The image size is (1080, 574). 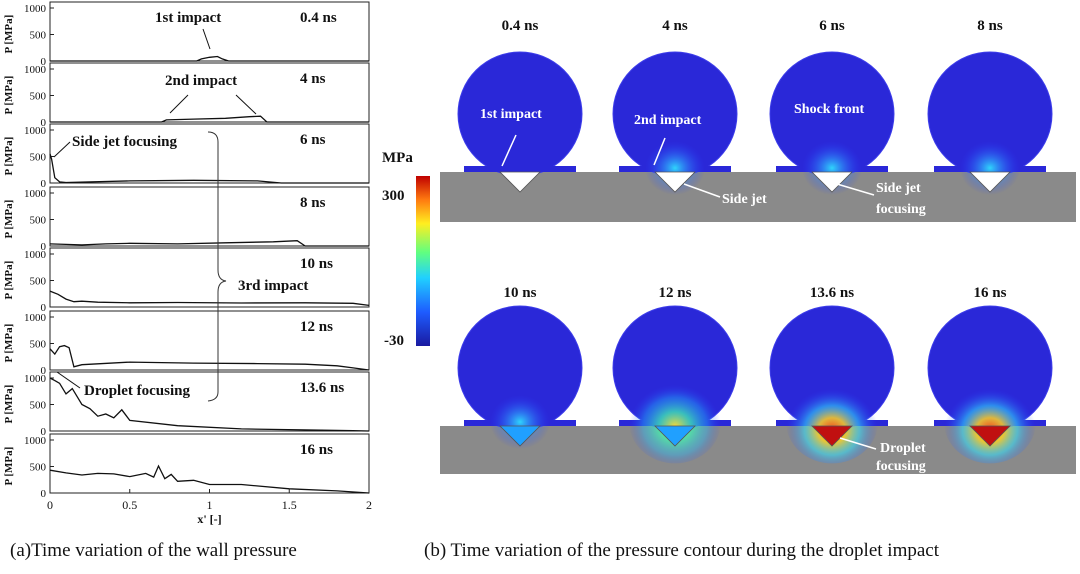 I want to click on brace-3rd-impact, so click(x=217, y=266).